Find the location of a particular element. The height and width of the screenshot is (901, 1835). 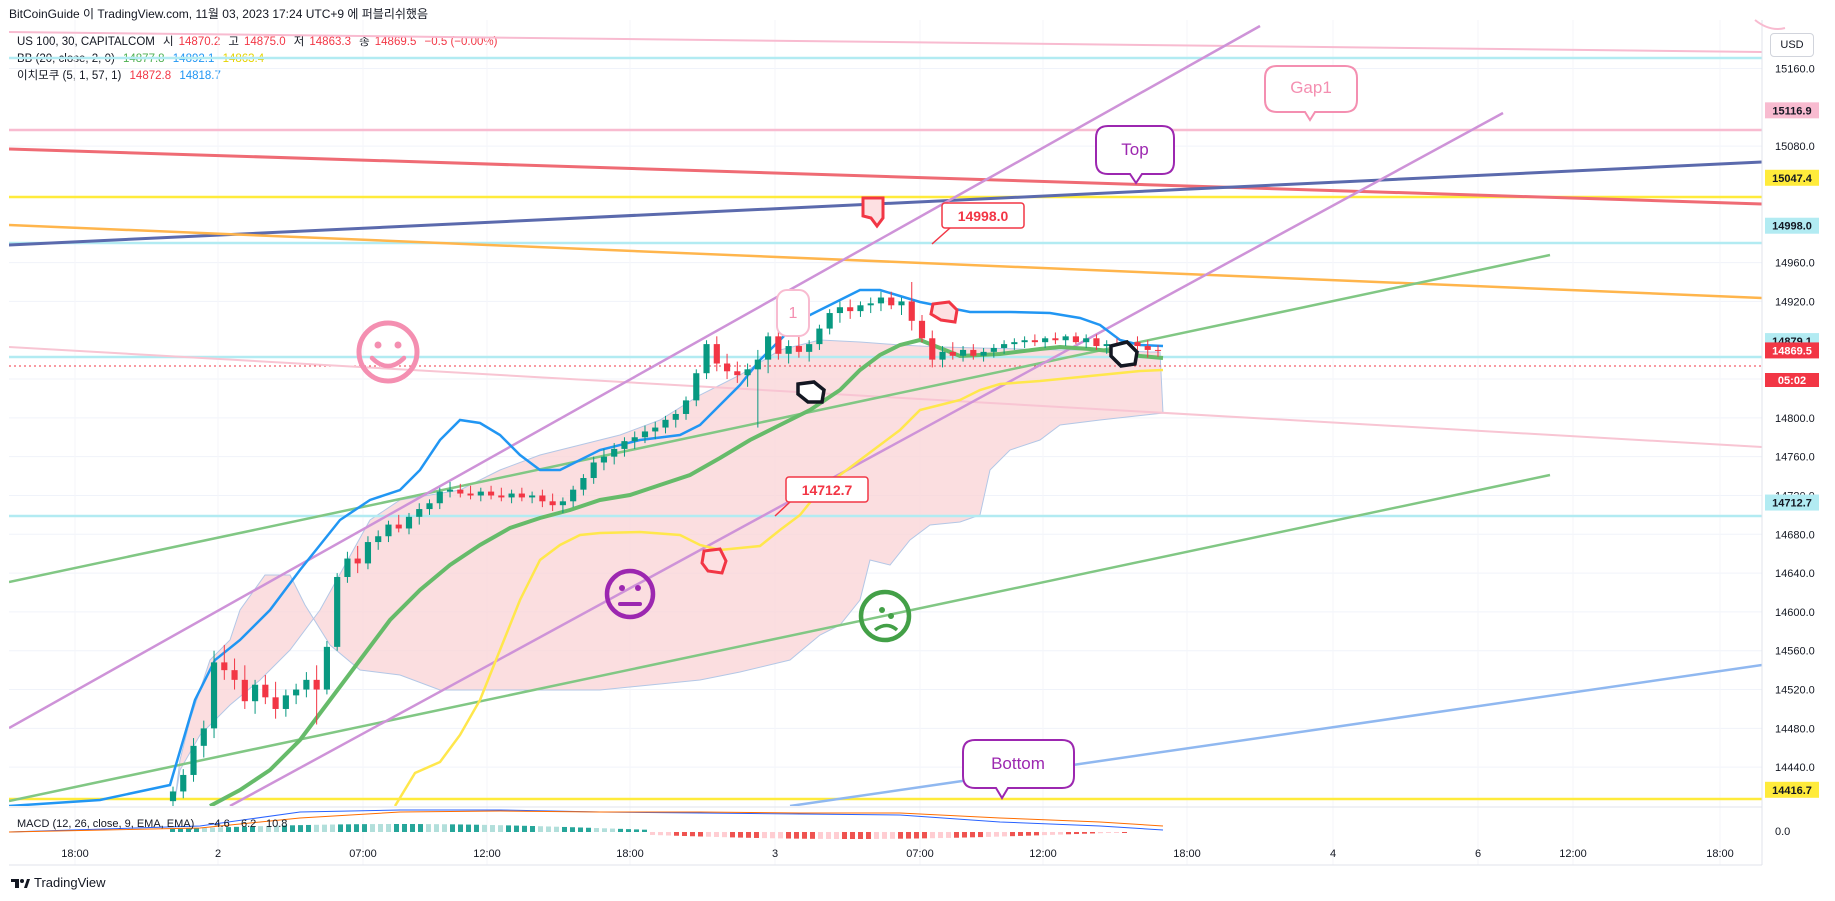

macd-value-hist: 10.8 is located at coordinates (276, 824).